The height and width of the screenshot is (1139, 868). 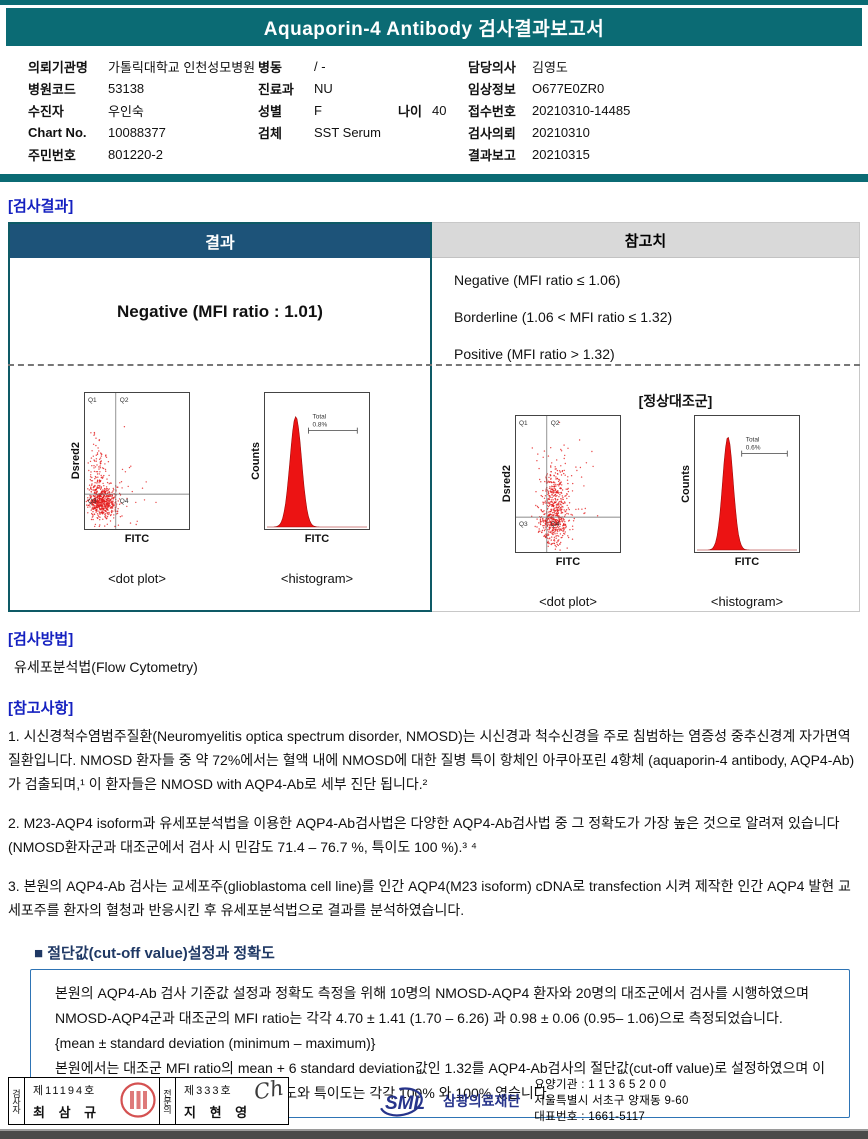 I want to click on field-label: 나이, so click(x=410, y=111).